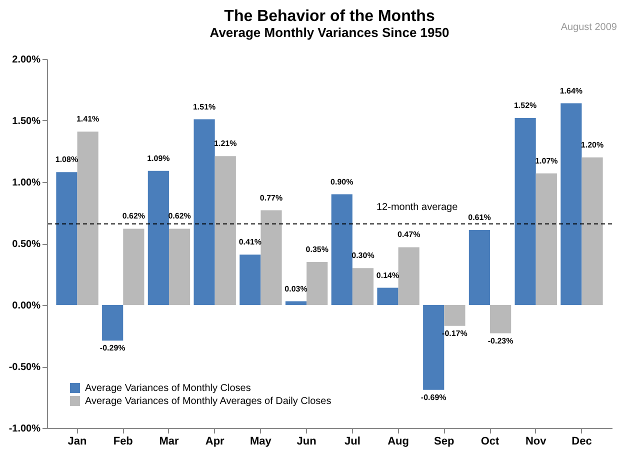 The height and width of the screenshot is (454, 625). I want to click on chart-subtitle: Average Monthly Variances Since 1950, so click(330, 32).